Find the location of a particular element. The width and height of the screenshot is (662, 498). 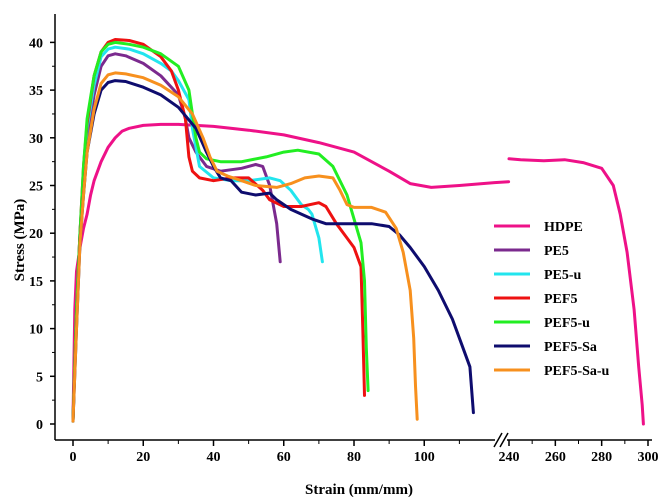

x-tick-label: 40 is located at coordinates (214, 457).